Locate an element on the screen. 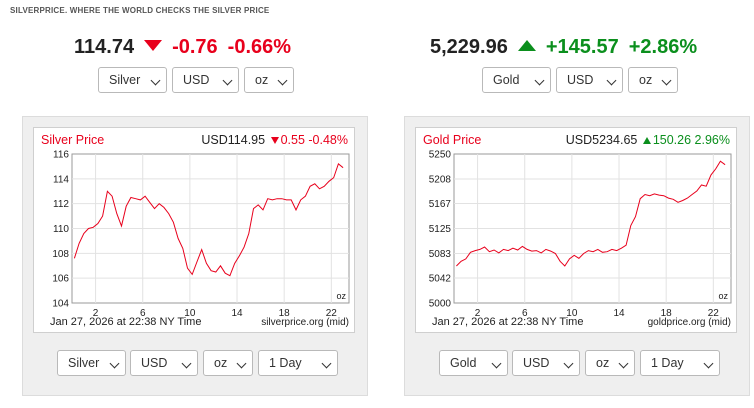 Image resolution: width=754 pixels, height=408 pixels. gold-unit-select: oz is located at coordinates (653, 80).